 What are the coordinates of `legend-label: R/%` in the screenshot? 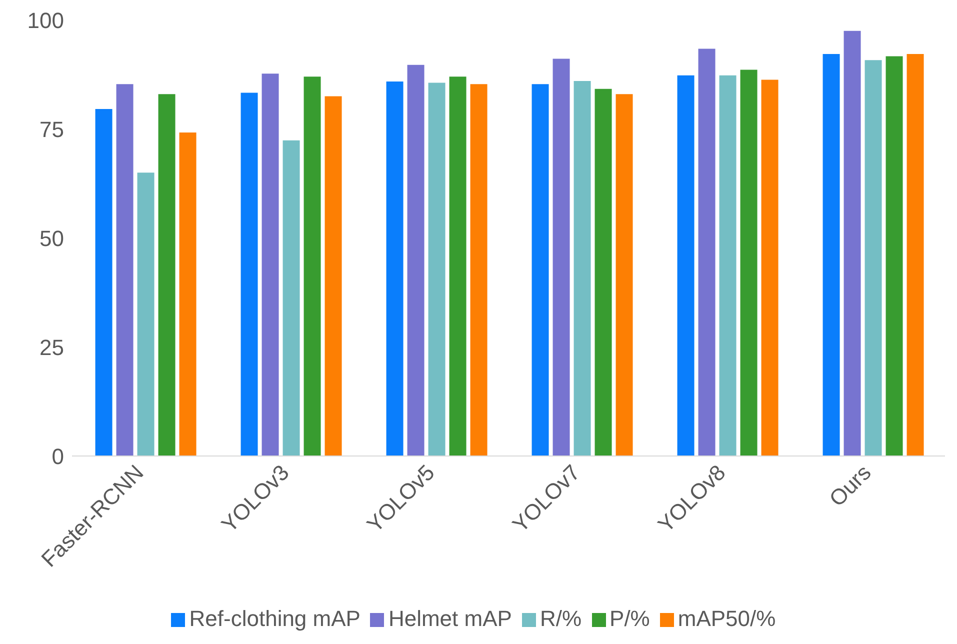 It's located at (561, 618).